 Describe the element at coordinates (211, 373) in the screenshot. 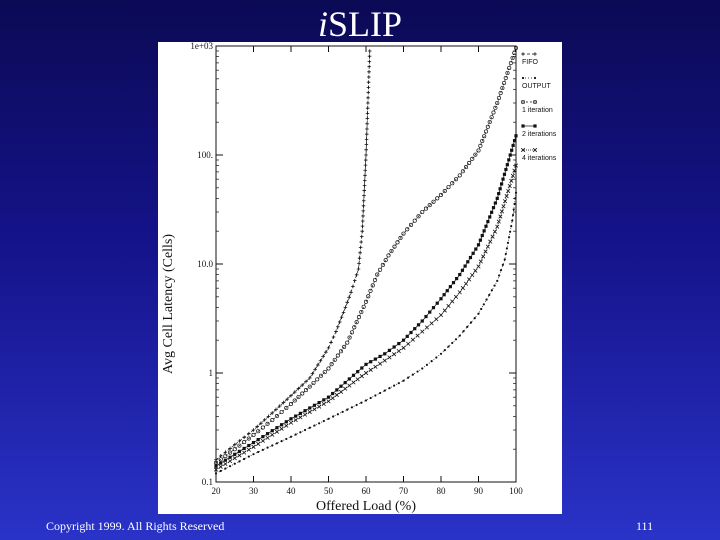

I see `y-tick-label: 1` at that location.